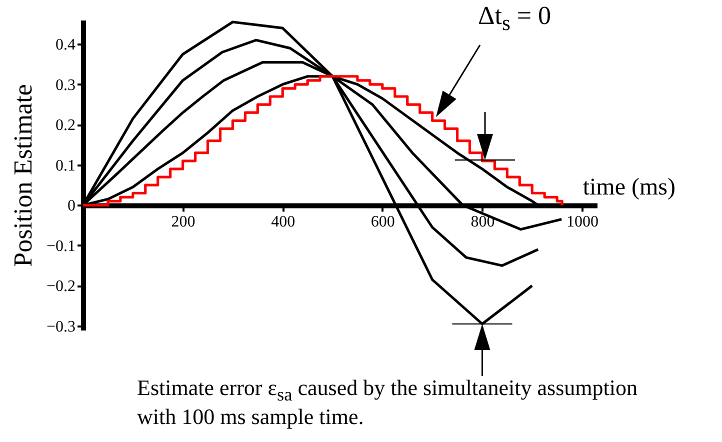 This screenshot has width=722, height=442. I want to click on y-tick-label: 0.2, so click(66, 125).